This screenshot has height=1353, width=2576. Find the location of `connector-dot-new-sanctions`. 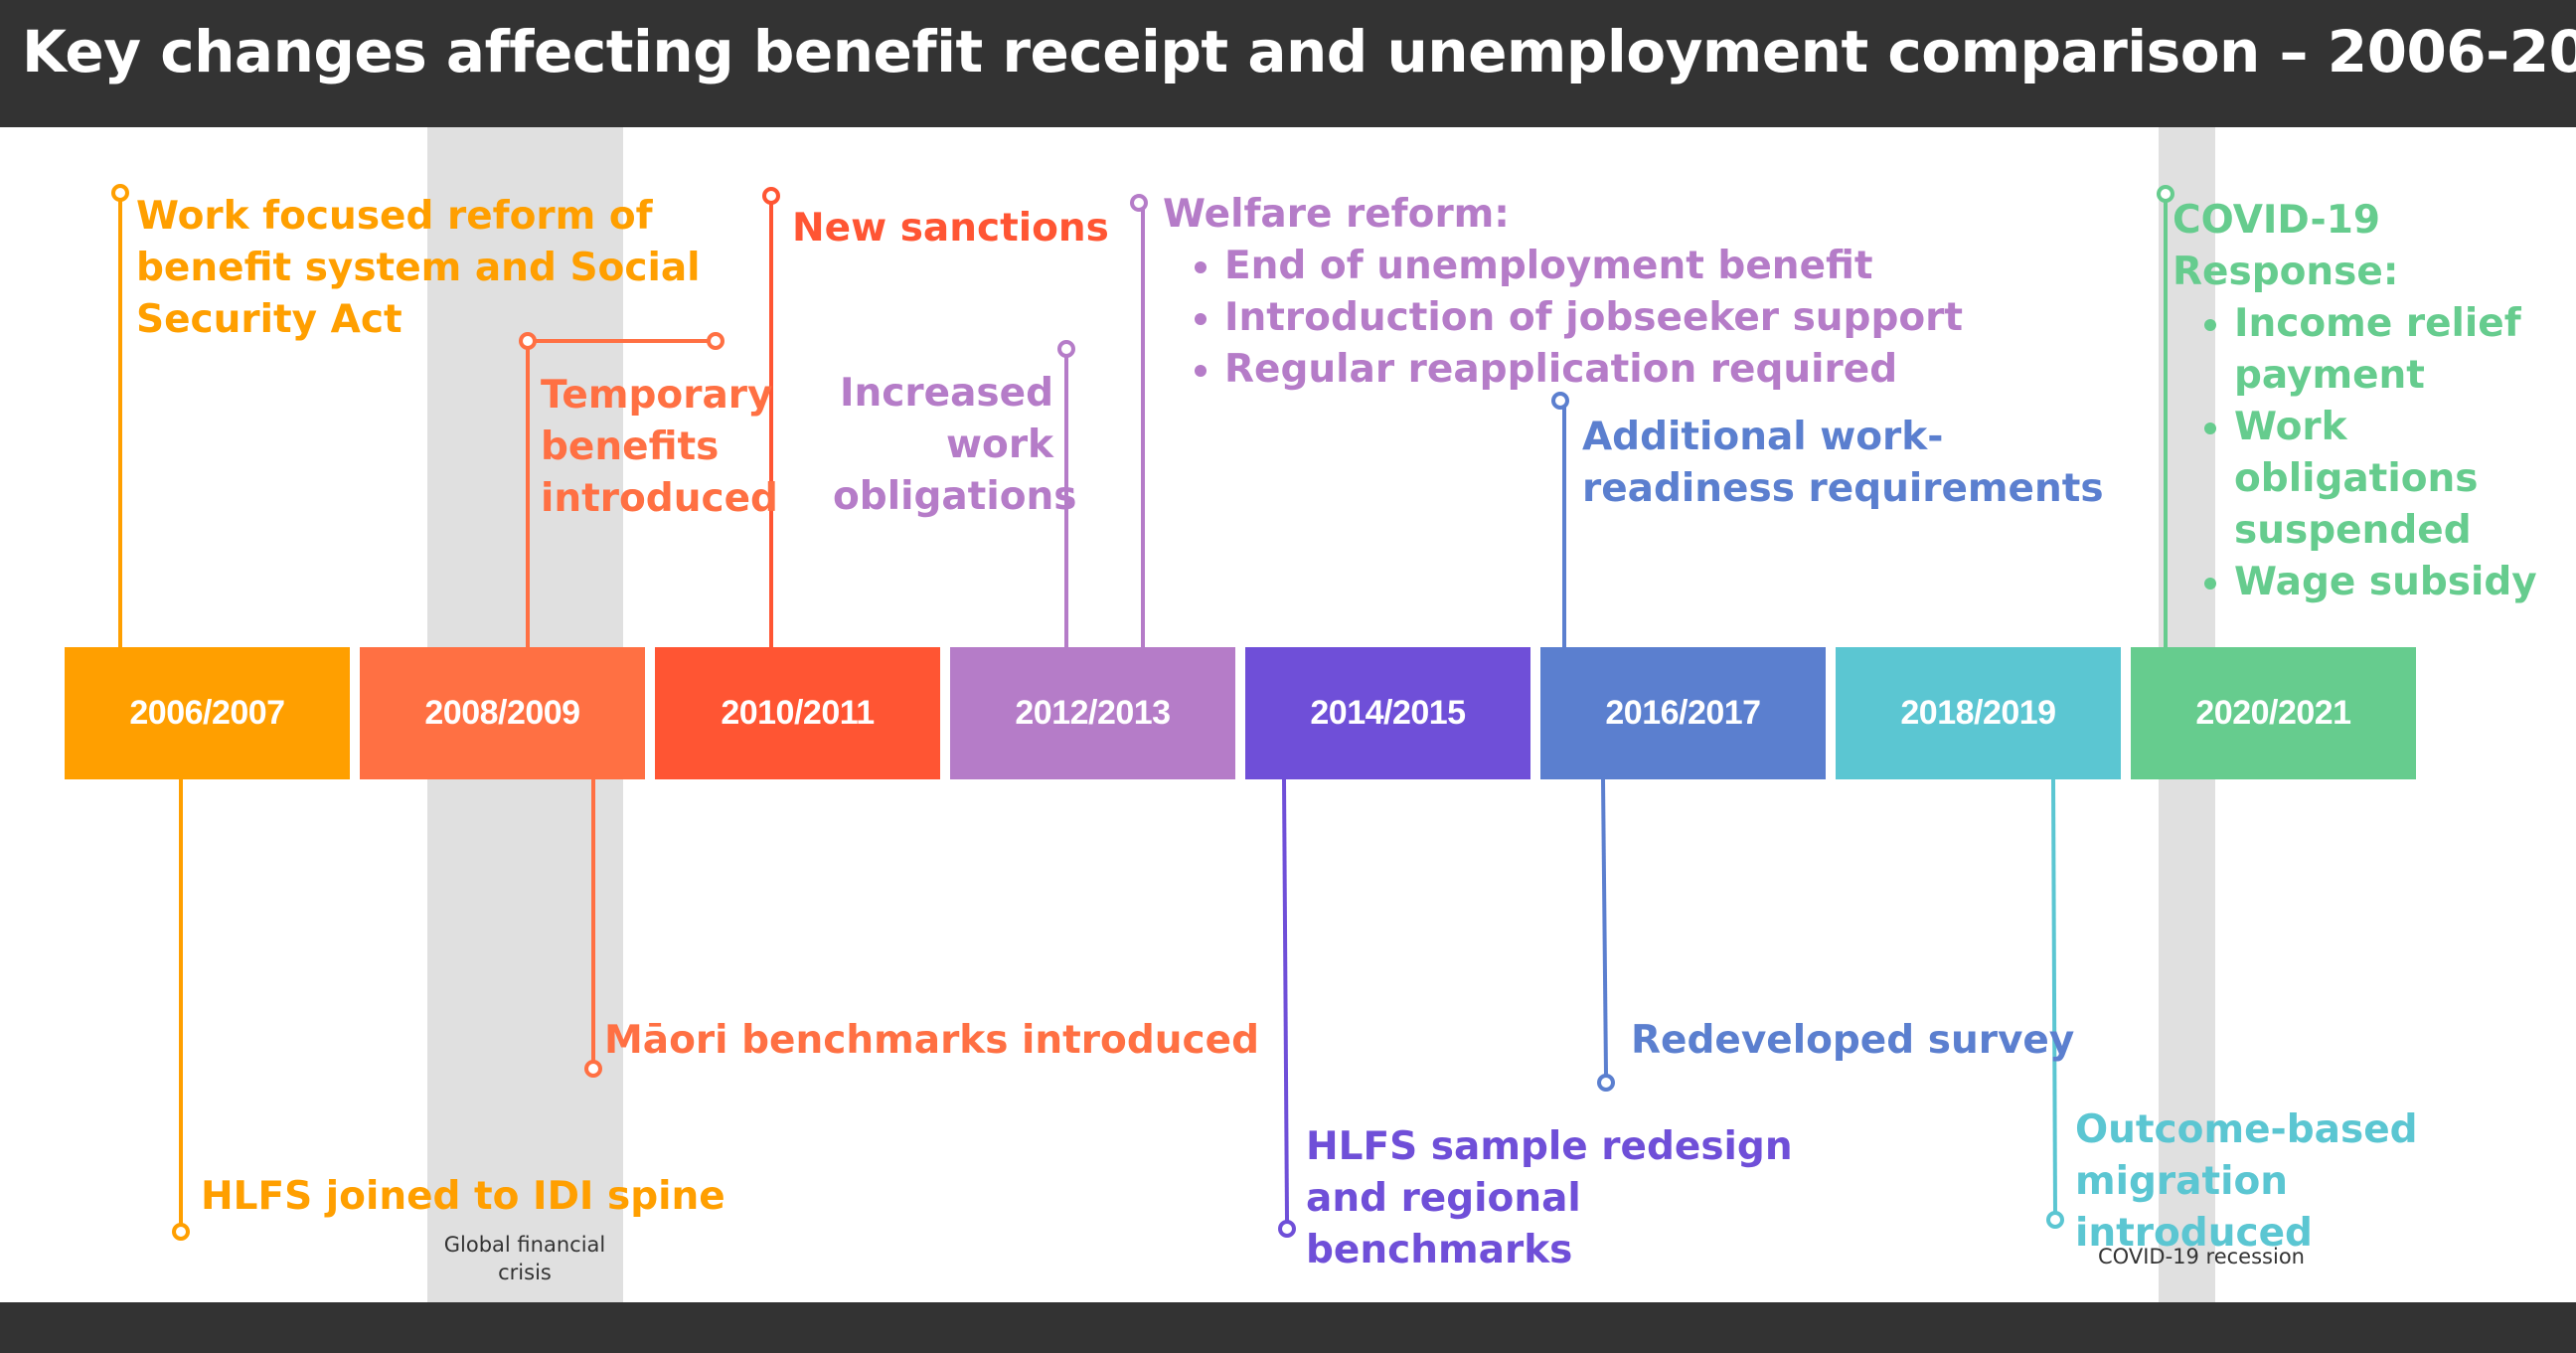

connector-dot-new-sanctions is located at coordinates (771, 196).